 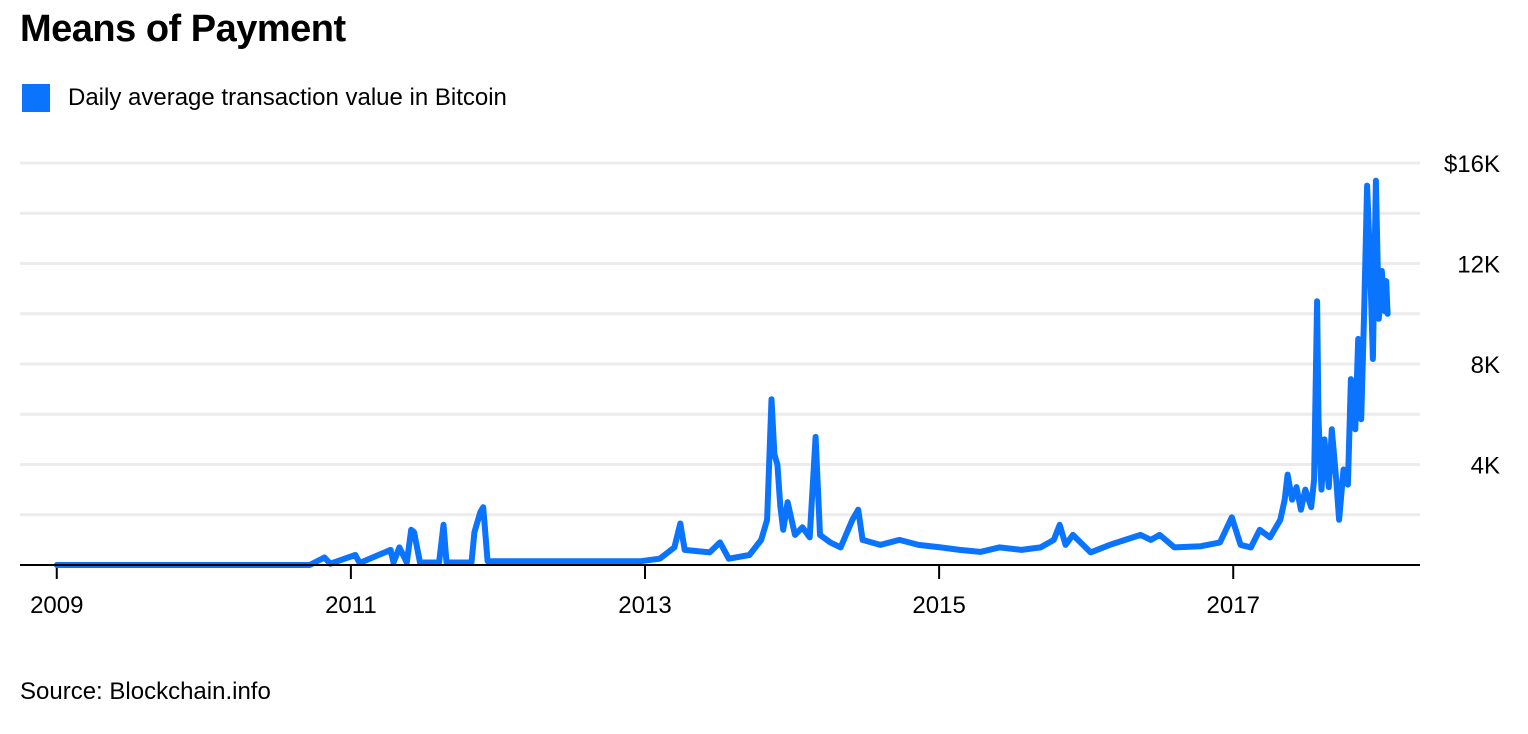 What do you see at coordinates (1472, 164) in the screenshot?
I see `y-tick-label: $16K` at bounding box center [1472, 164].